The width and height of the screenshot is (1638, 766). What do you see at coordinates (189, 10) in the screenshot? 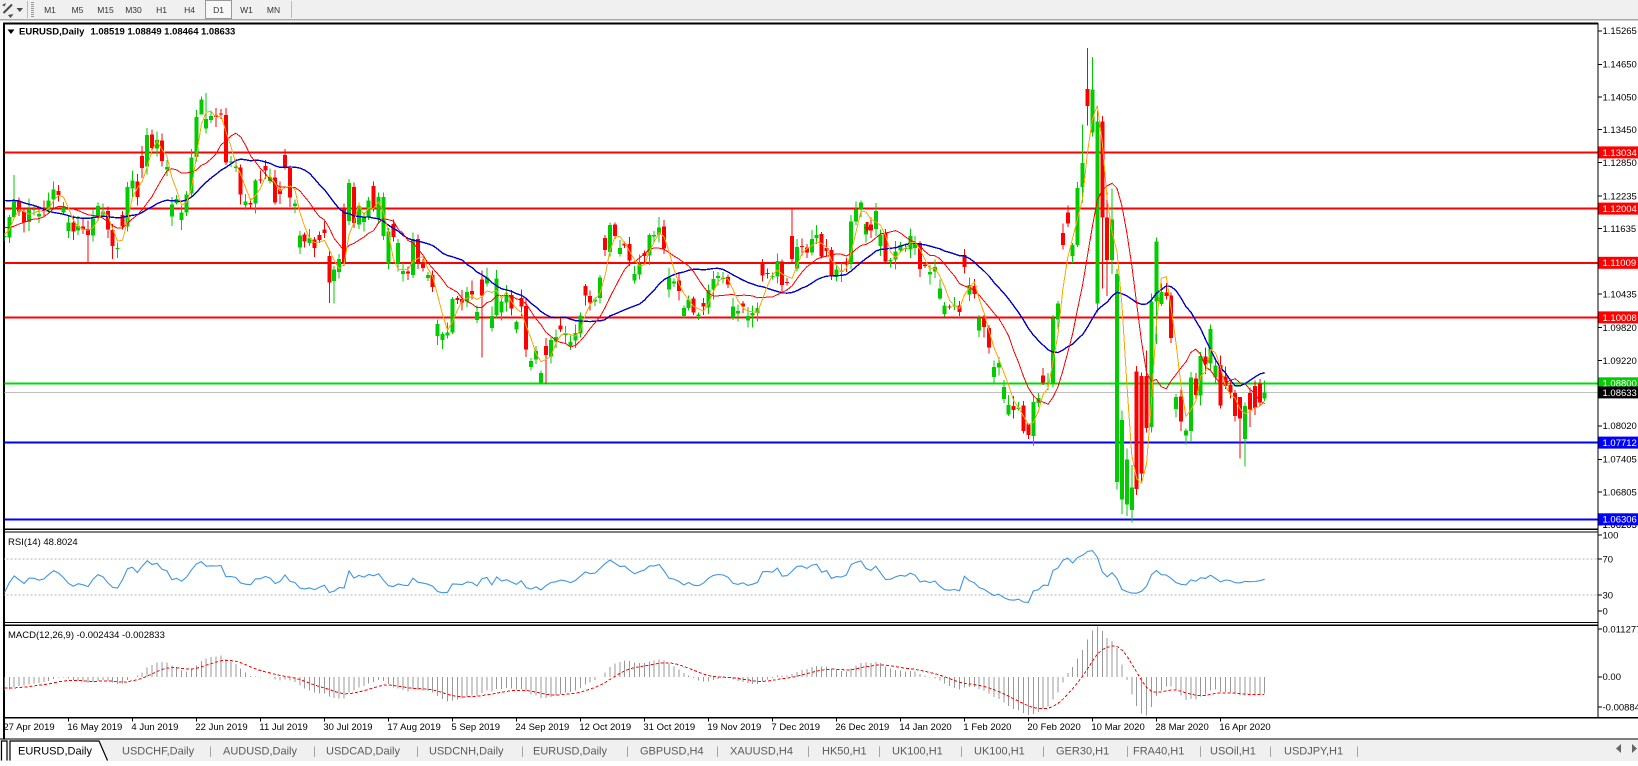
I see `svg-text: H4` at bounding box center [189, 10].